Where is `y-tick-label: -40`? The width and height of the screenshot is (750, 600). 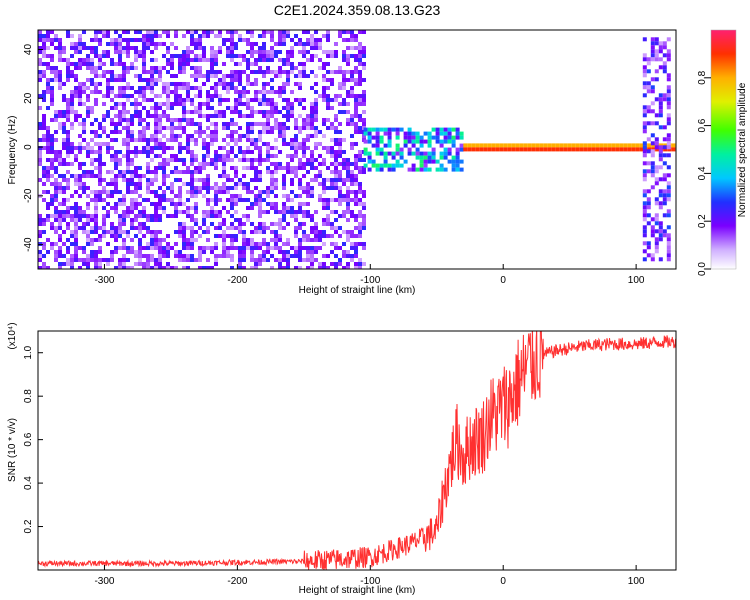 y-tick-label: -40 is located at coordinates (28, 244).